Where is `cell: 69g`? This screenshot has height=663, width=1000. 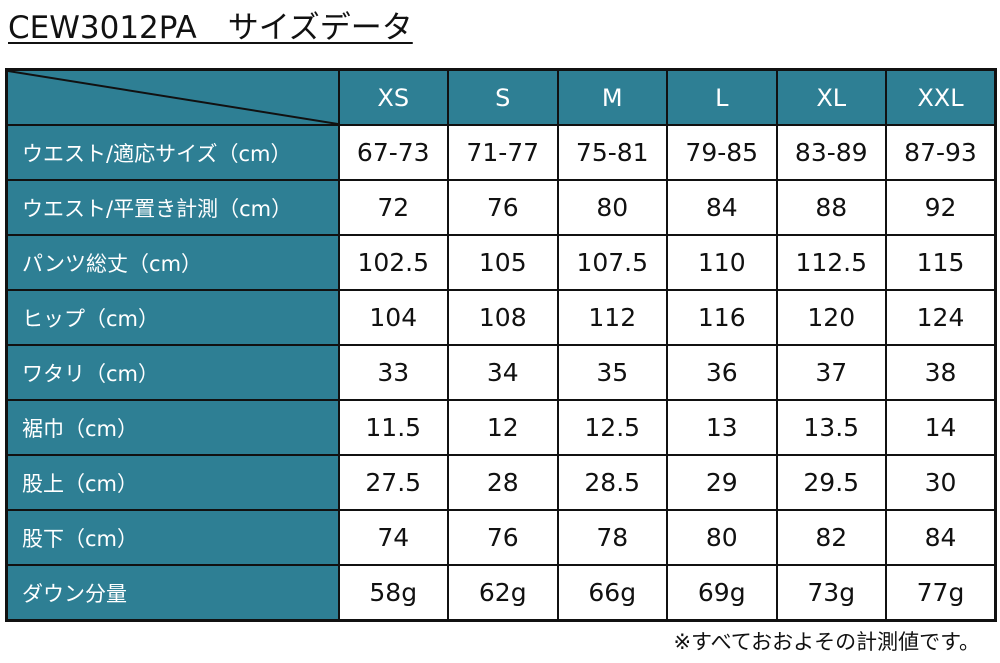
cell: 69g is located at coordinates (722, 593).